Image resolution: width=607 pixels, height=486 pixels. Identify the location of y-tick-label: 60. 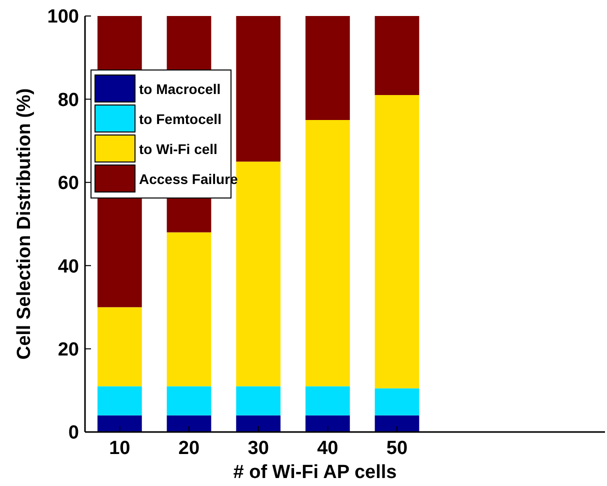
(68, 183).